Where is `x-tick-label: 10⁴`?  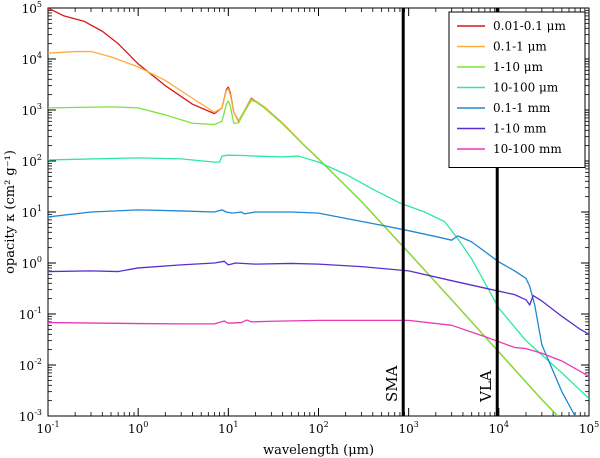 x-tick-label: 10⁴ is located at coordinates (499, 428).